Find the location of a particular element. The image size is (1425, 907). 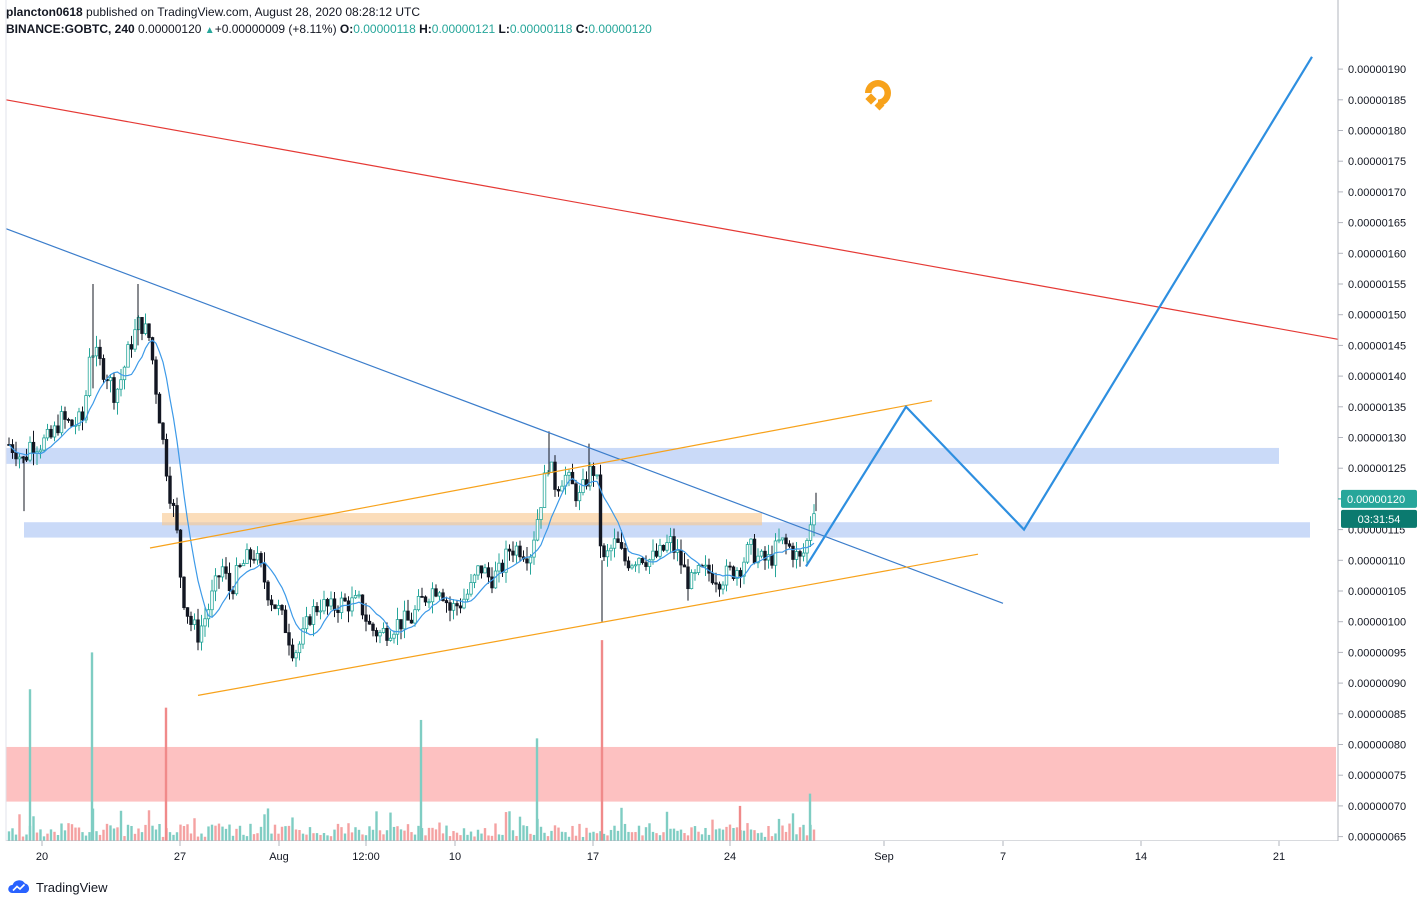

symbol-name: BINANCE:GOBTC, 240 is located at coordinates (70, 29).